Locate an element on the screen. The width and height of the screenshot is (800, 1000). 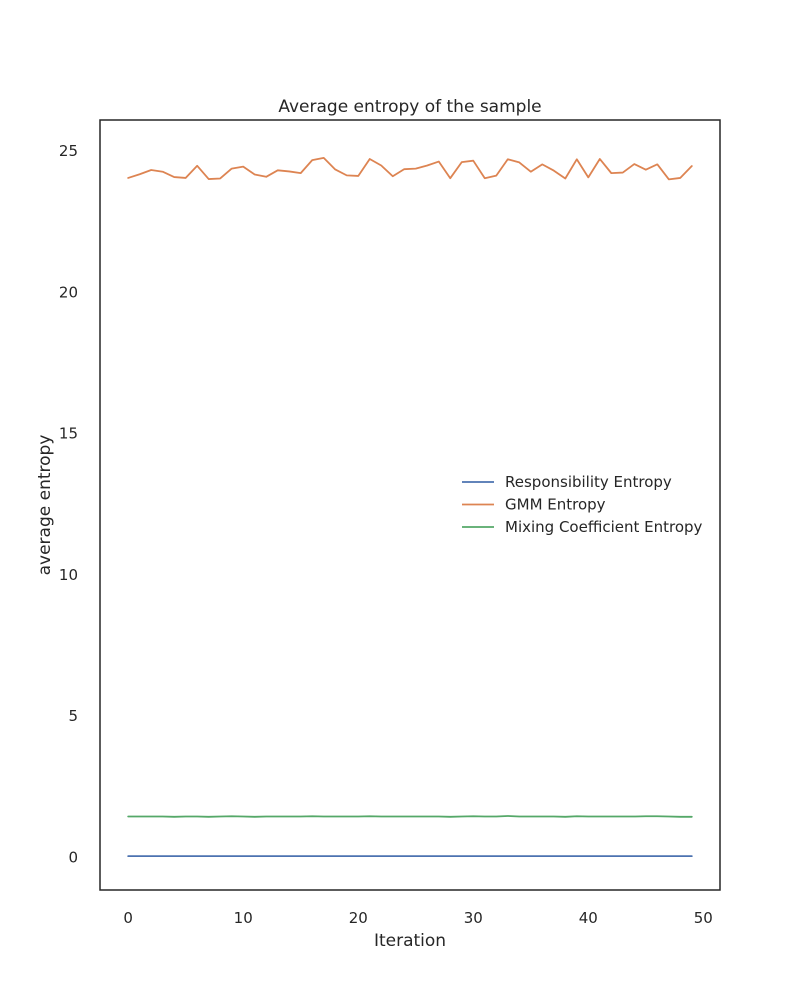
y-tick-label: 10 is located at coordinates (68, 575).